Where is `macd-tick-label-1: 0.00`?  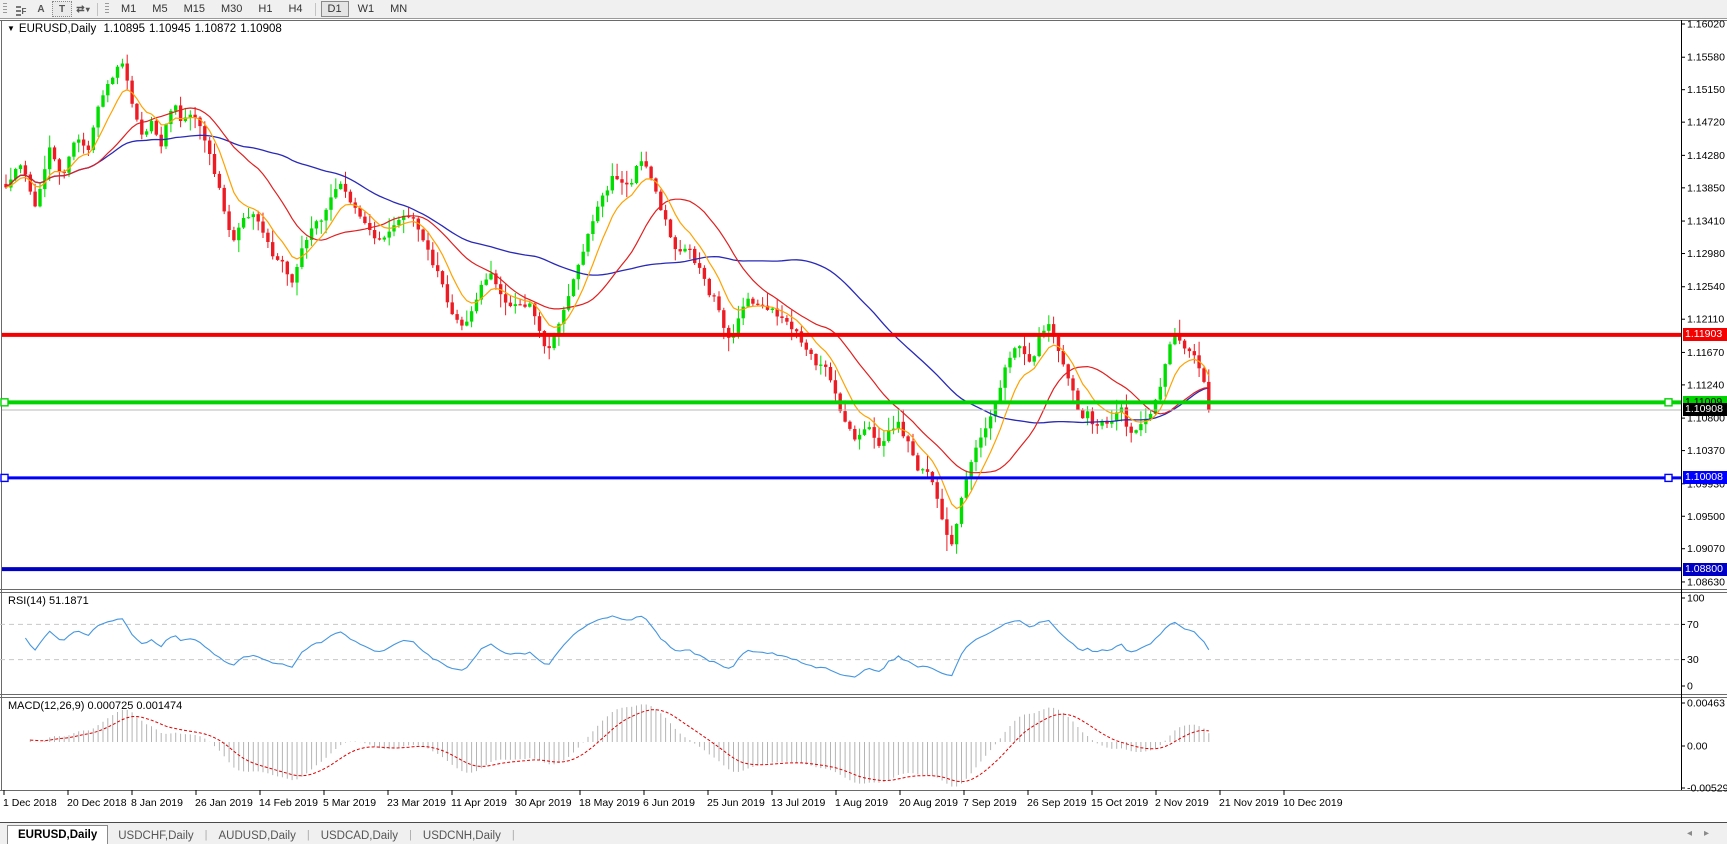 macd-tick-label-1: 0.00 is located at coordinates (1697, 747).